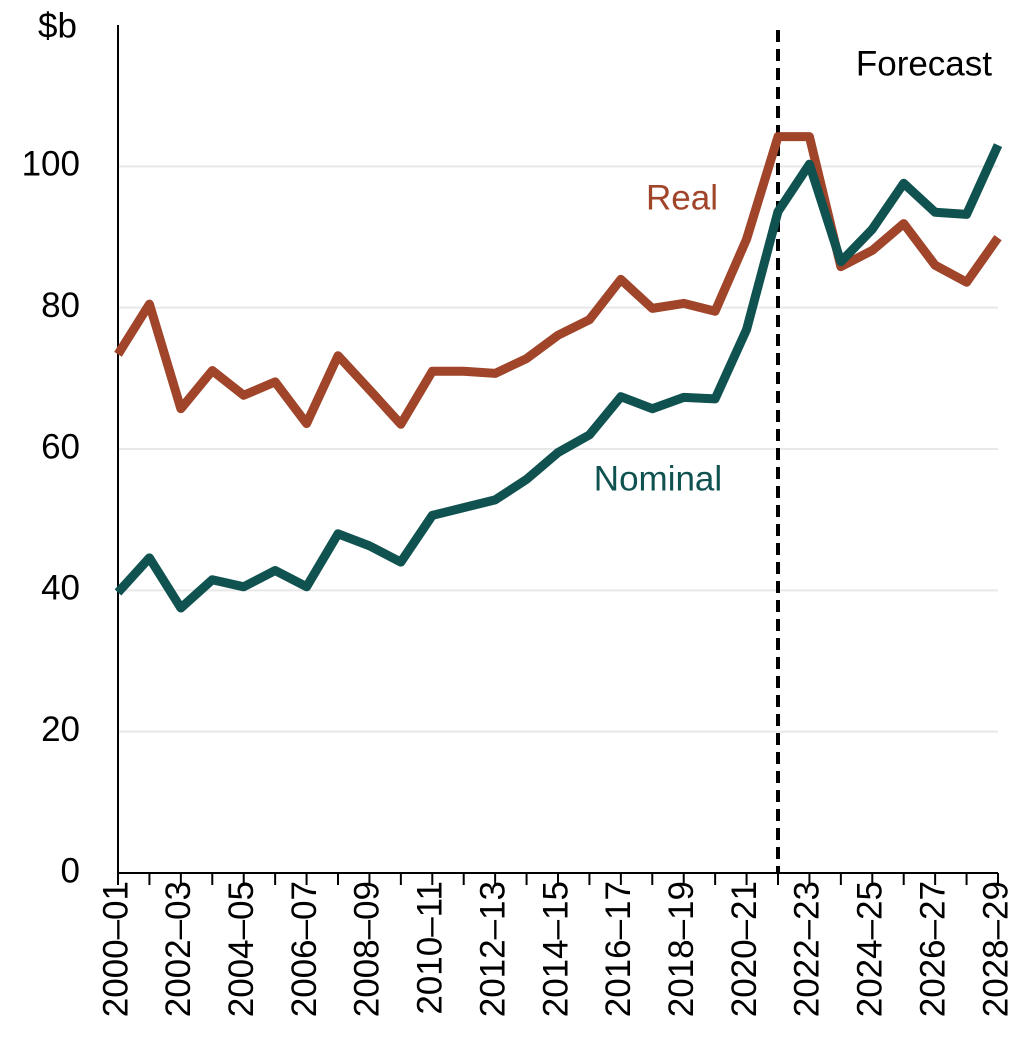 The height and width of the screenshot is (1039, 1026). Describe the element at coordinates (304, 949) in the screenshot. I see `x-tick-label: 2006–07` at that location.